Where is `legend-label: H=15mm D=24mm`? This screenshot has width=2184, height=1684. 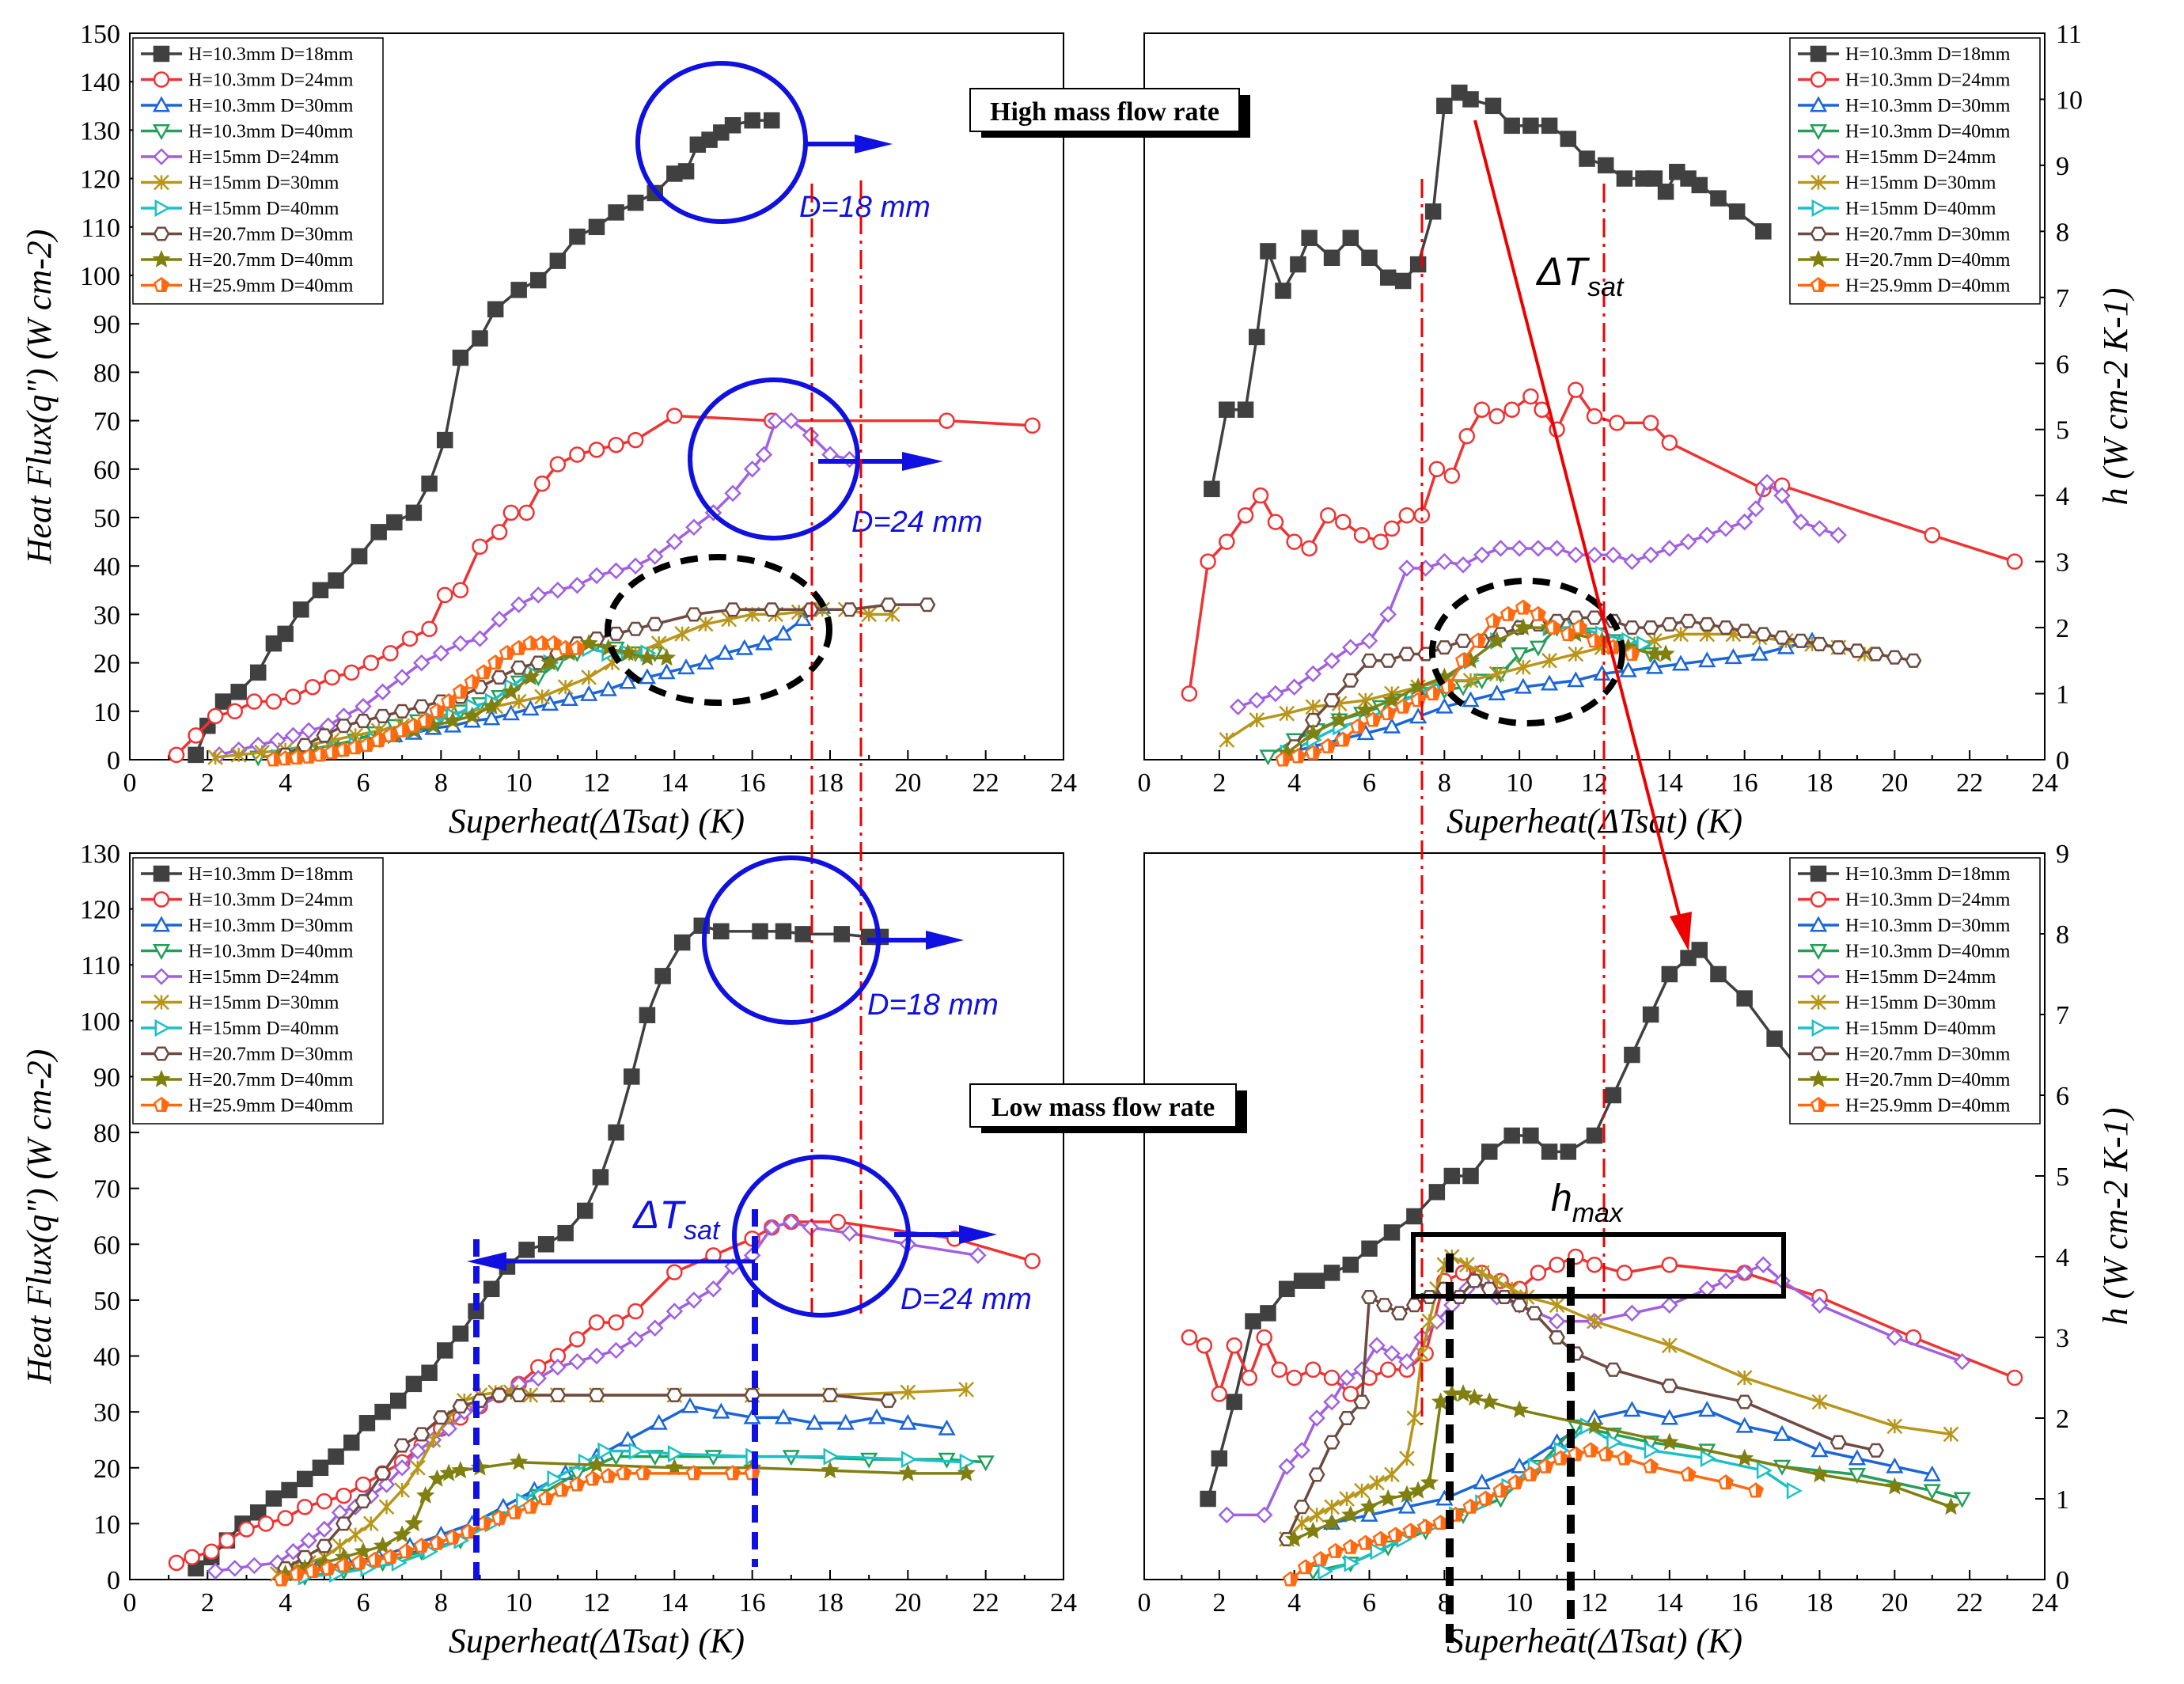 legend-label: H=15mm D=24mm is located at coordinates (1920, 157).